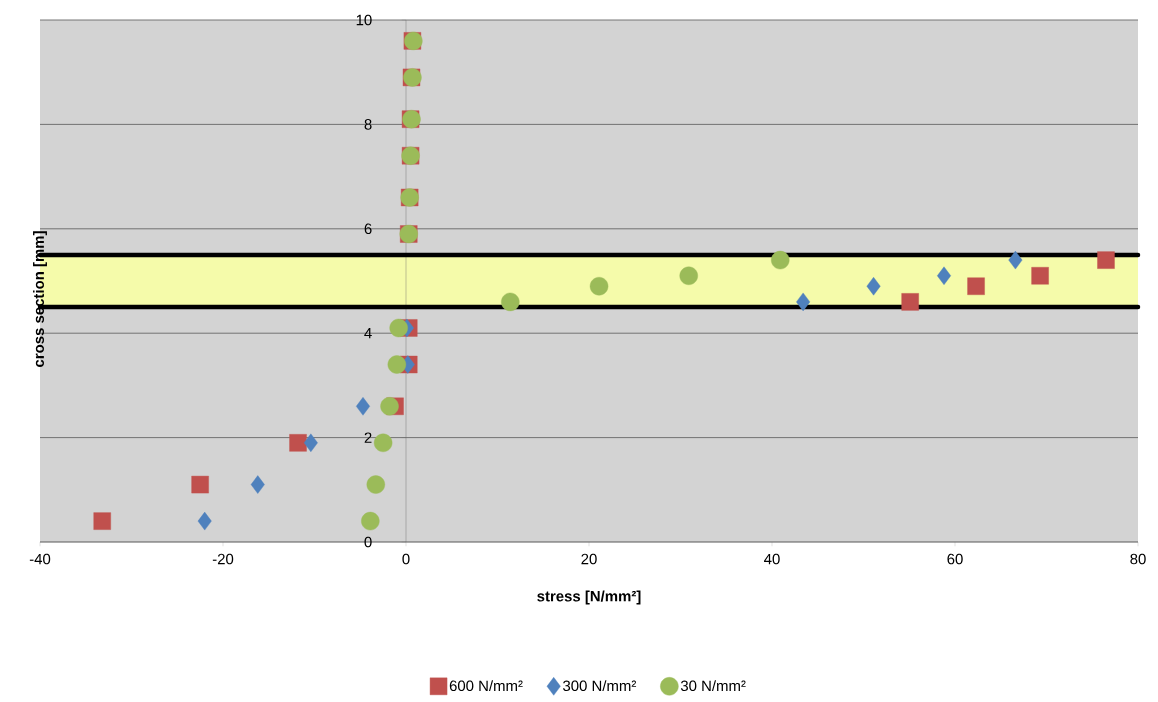  Describe the element at coordinates (713, 686) in the screenshot. I see `legend-label: 30 N/mm²` at that location.